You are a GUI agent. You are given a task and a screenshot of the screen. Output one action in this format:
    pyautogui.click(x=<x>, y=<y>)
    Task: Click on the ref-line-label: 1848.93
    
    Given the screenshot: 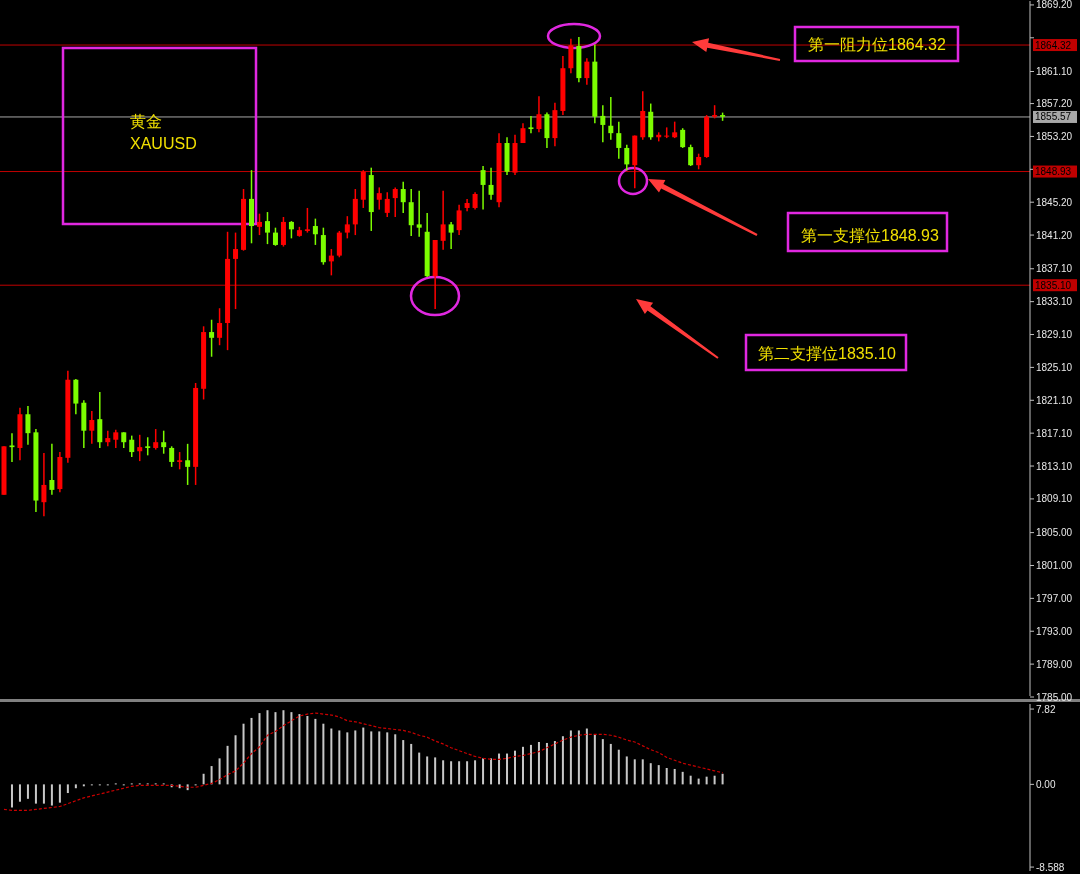 What is the action you would take?
    pyautogui.click(x=1053, y=172)
    